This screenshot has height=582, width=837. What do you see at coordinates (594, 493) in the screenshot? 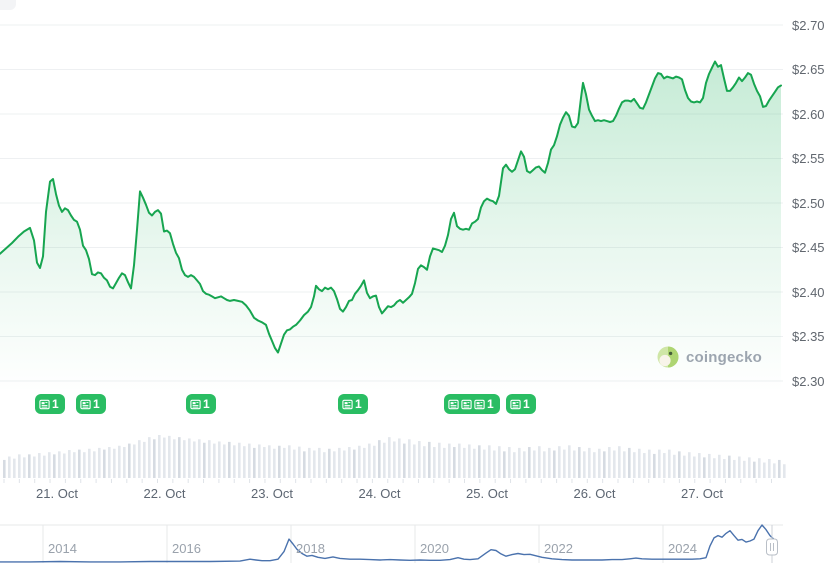
I see `date-tick-label: 26. Oct` at bounding box center [594, 493].